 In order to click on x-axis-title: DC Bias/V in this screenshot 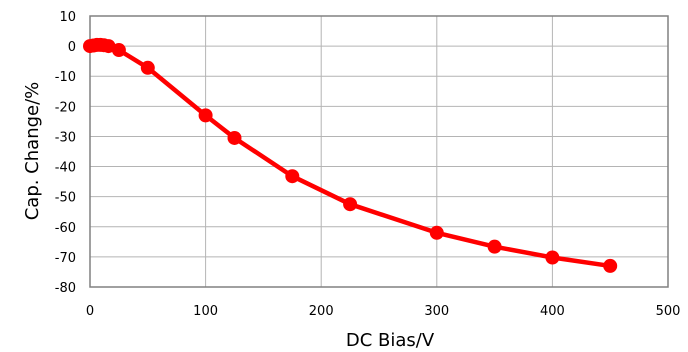, I will do `click(390, 340)`.